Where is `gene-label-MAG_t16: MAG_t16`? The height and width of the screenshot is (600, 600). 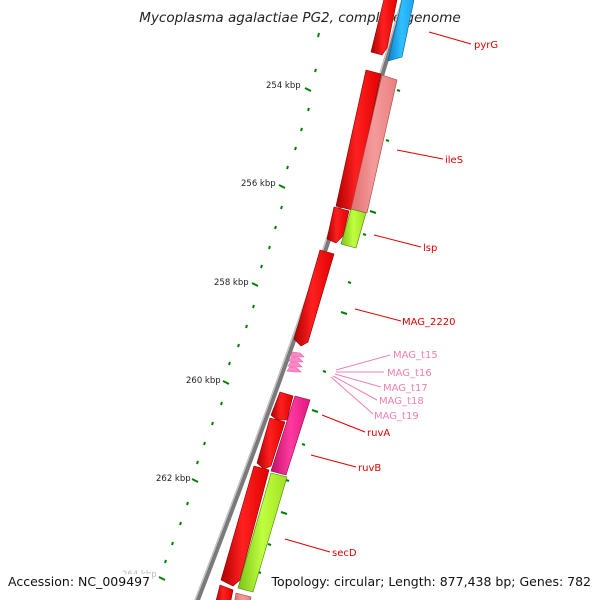
gene-label-MAG_t16: MAG_t16 is located at coordinates (409, 373).